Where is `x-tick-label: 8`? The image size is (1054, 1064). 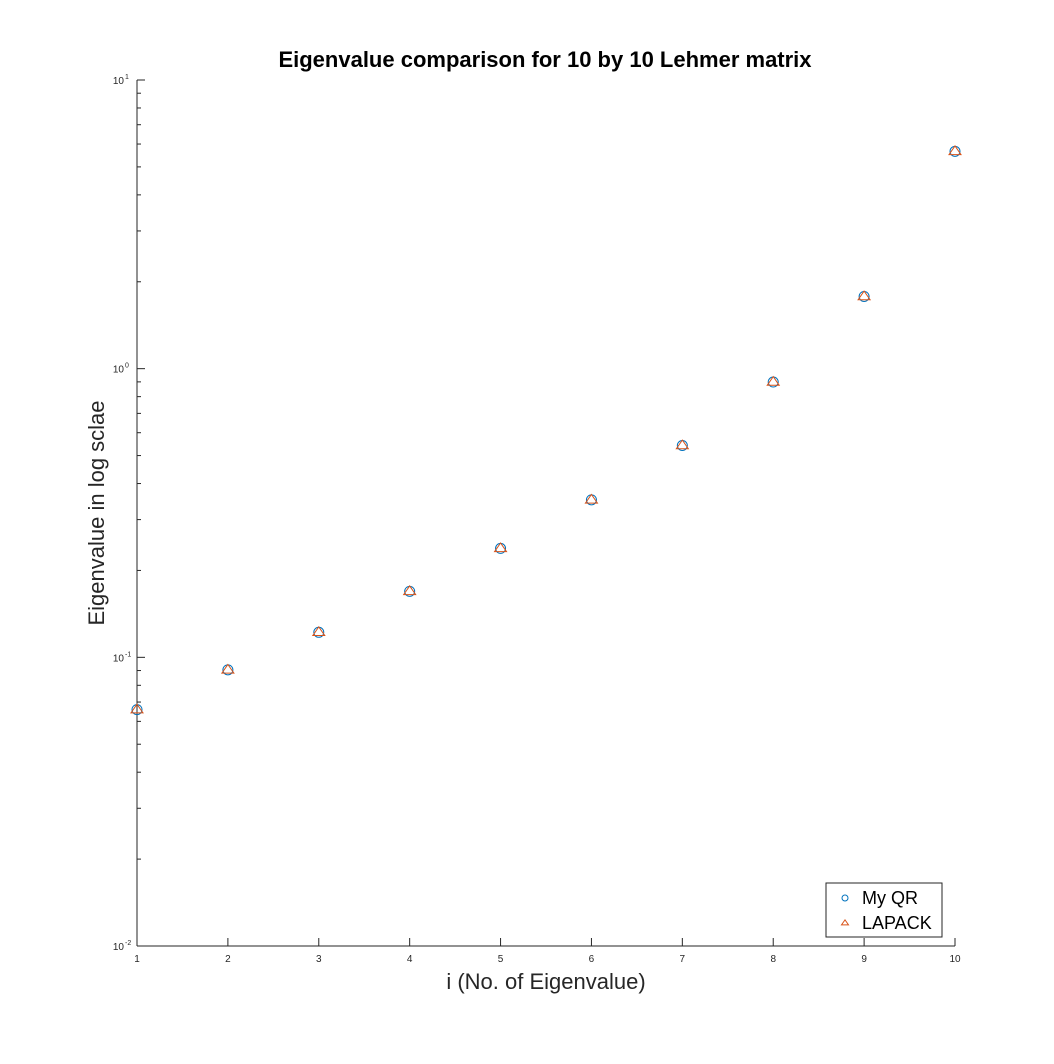
x-tick-label: 8 is located at coordinates (773, 959).